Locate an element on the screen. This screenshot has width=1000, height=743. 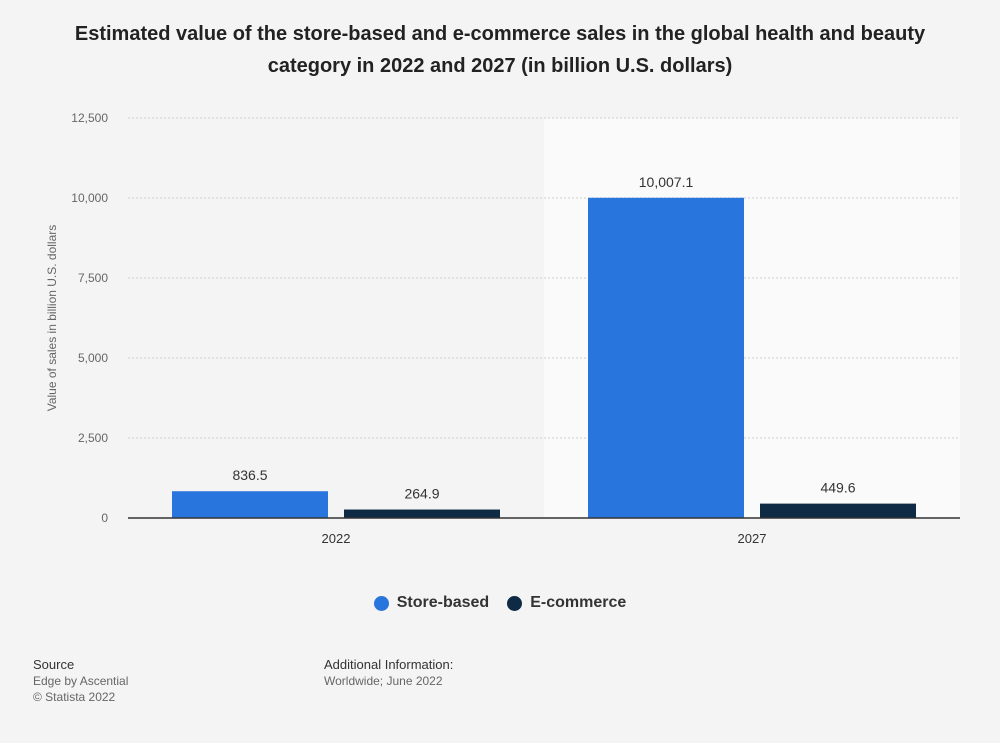
legend-item-e-commerce: E-commerce is located at coordinates (566, 603).